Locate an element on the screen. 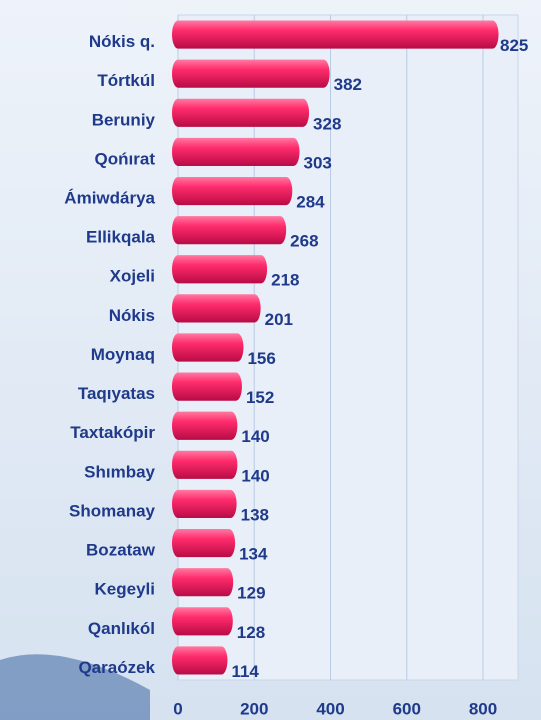 This screenshot has height=720, width=541. value-label: 129 is located at coordinates (251, 593).